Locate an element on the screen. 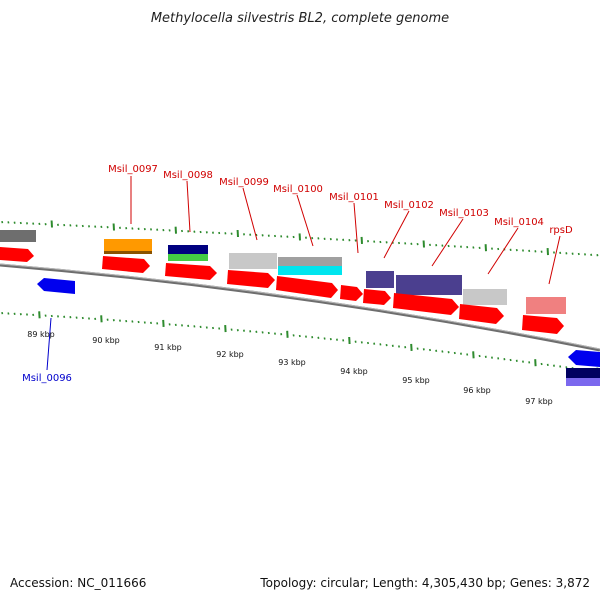  leader-rpsd is located at coordinates (554, 260).